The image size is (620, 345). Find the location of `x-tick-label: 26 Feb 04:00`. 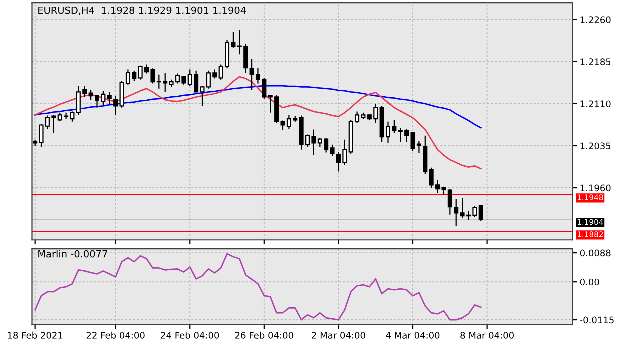

x-tick-label: 26 Feb 04:00 is located at coordinates (264, 335).